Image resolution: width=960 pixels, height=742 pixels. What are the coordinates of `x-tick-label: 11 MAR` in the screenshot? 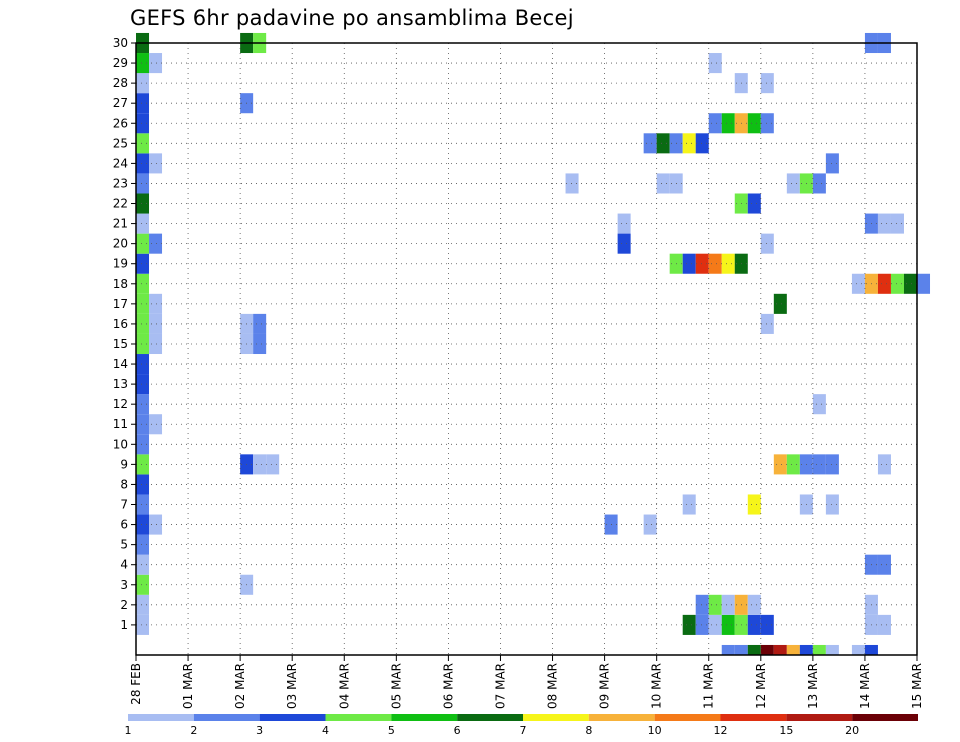 It's located at (709, 686).